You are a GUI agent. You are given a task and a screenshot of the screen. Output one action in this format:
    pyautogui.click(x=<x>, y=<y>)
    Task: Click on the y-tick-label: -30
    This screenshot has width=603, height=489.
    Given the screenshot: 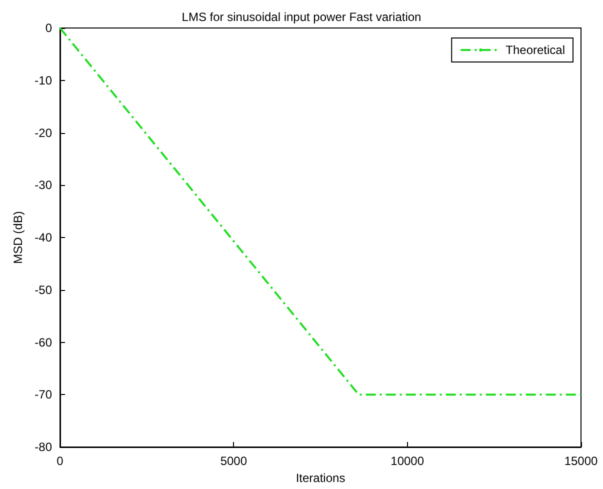 What is the action you would take?
    pyautogui.click(x=43, y=185)
    